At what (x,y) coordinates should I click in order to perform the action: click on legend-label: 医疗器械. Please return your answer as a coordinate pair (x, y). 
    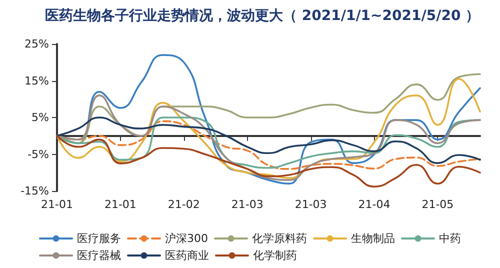
    Looking at the image, I should click on (99, 255).